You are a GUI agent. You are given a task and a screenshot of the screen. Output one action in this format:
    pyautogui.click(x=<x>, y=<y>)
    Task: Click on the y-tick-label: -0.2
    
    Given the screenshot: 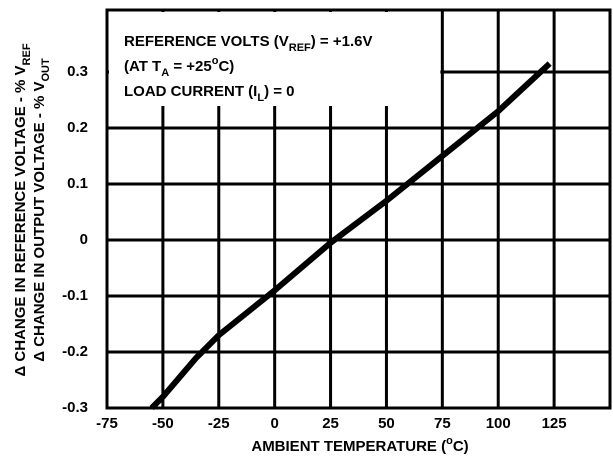 What is the action you would take?
    pyautogui.click(x=75, y=351)
    